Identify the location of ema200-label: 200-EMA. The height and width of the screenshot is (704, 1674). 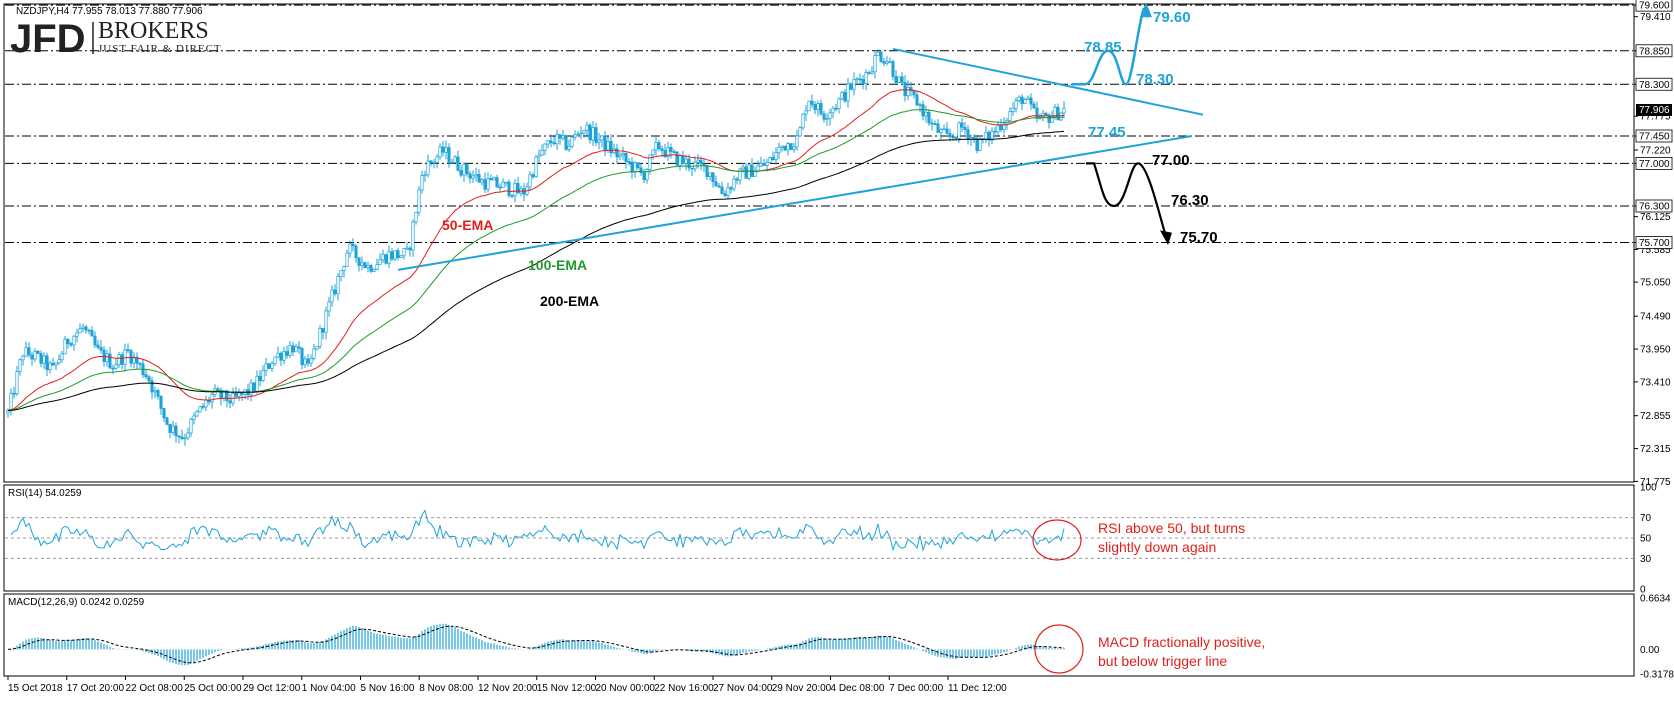
(569, 301).